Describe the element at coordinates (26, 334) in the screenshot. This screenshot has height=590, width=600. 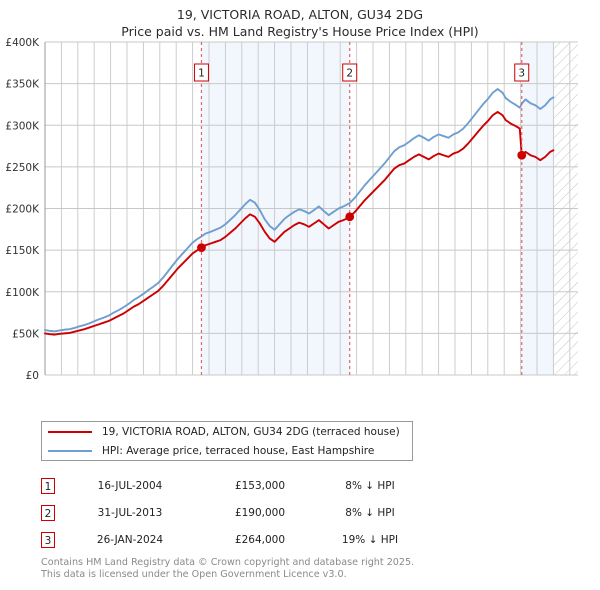
I see `svg-text: £50K` at that location.